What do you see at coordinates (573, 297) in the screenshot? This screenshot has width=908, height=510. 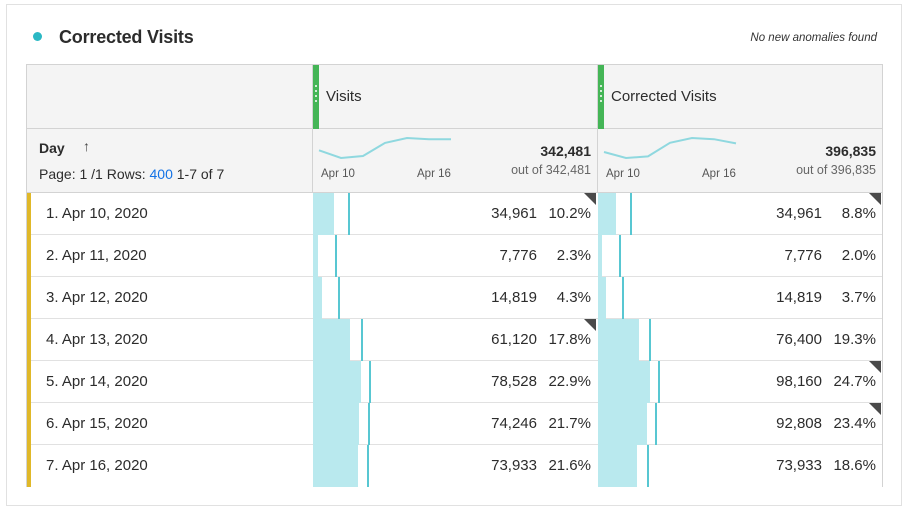 I see `metric-percent: 4.3%` at bounding box center [573, 297].